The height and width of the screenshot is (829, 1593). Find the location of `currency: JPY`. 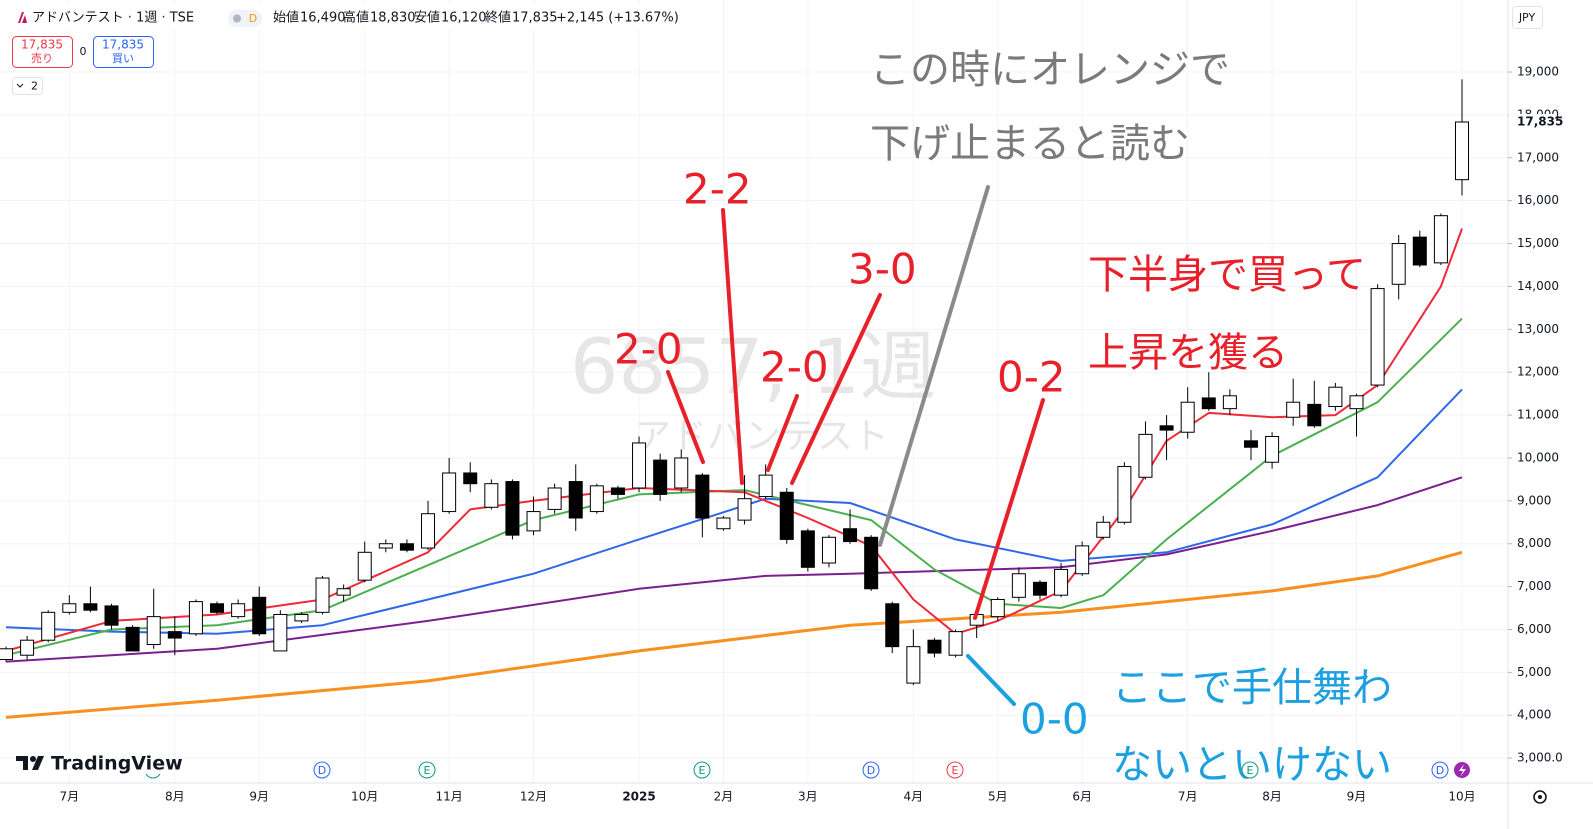

currency: JPY is located at coordinates (1527, 17).